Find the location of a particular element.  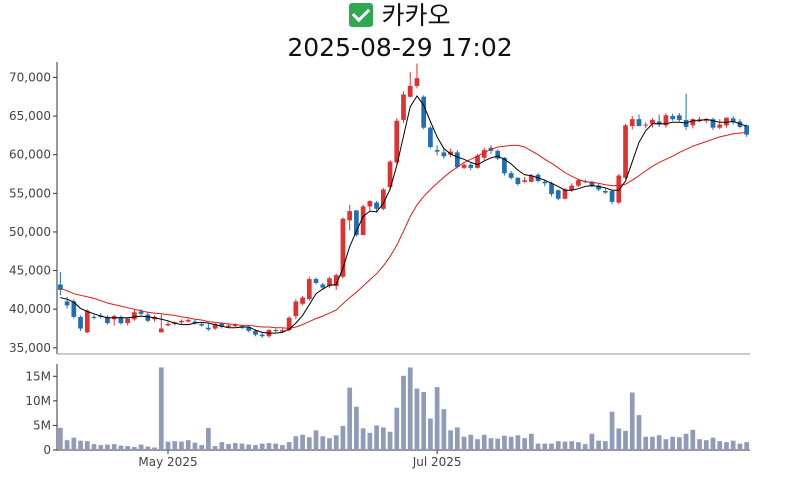

price-tick-label: 35,000 is located at coordinates (30, 348).